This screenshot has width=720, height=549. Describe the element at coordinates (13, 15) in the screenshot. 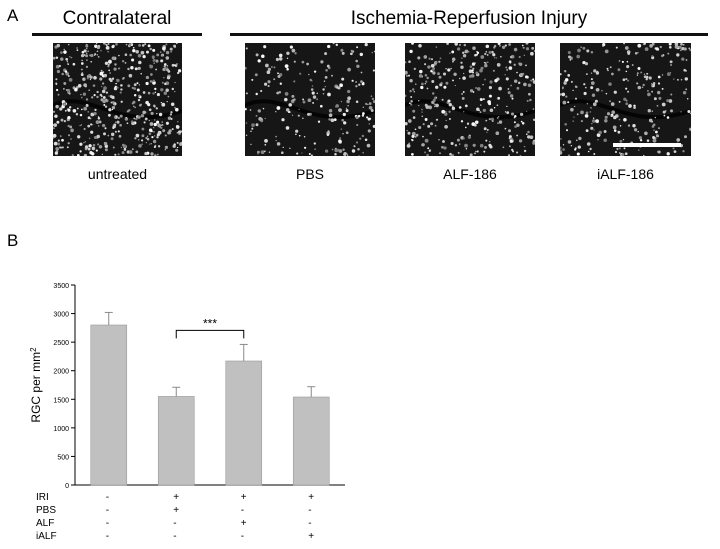

I see `panel-a-letter: A` at that location.